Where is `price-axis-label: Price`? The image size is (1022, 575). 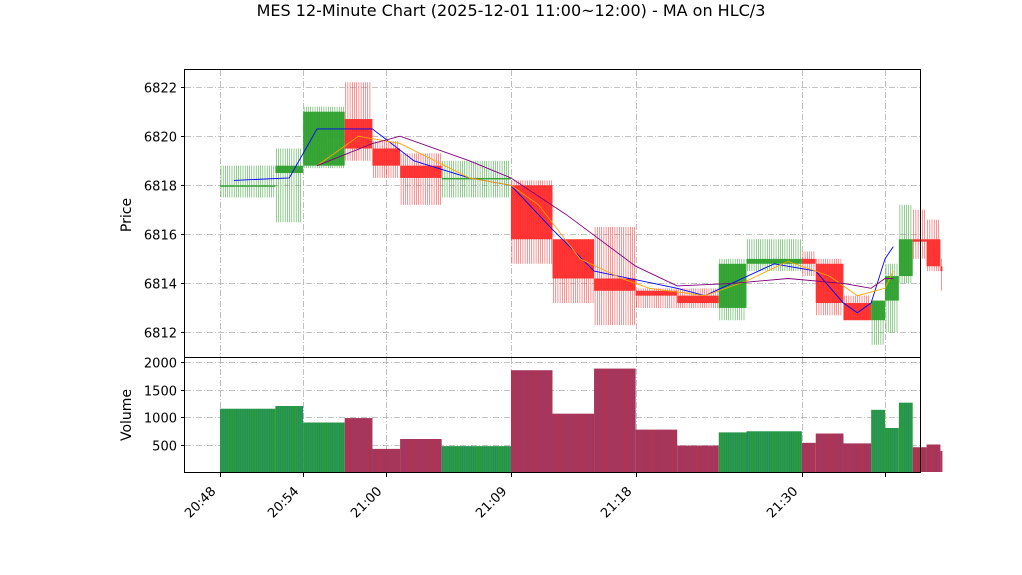
price-axis-label: Price is located at coordinates (127, 215).